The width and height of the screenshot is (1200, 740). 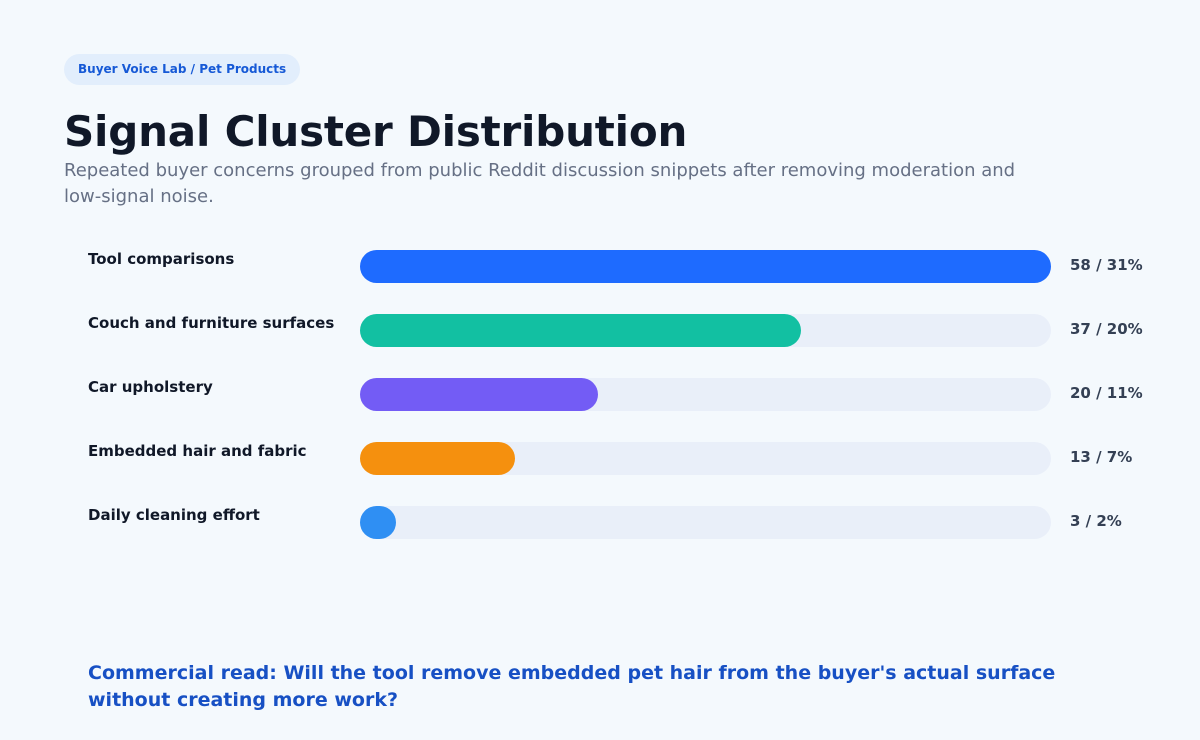 What do you see at coordinates (376, 131) in the screenshot?
I see `page-title: Signal Cluster Distribution` at bounding box center [376, 131].